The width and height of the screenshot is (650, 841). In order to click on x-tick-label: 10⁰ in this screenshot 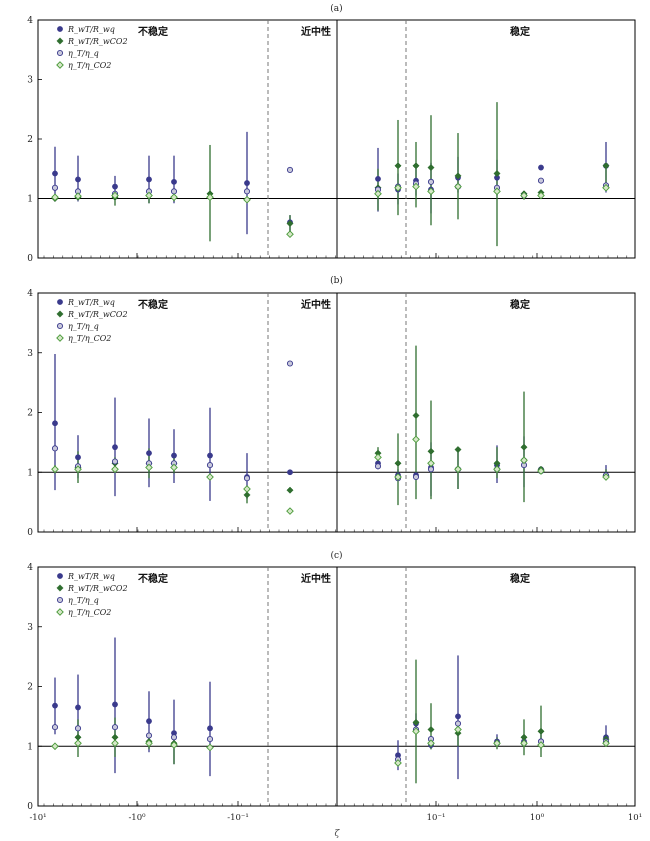, I will do `click(537, 818)`.